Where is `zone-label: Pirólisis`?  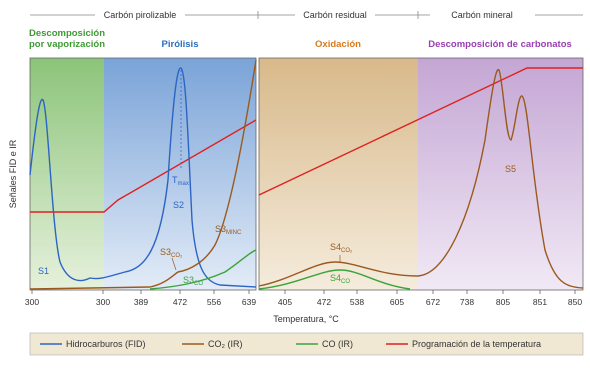 zone-label: Pirólisis is located at coordinates (180, 44).